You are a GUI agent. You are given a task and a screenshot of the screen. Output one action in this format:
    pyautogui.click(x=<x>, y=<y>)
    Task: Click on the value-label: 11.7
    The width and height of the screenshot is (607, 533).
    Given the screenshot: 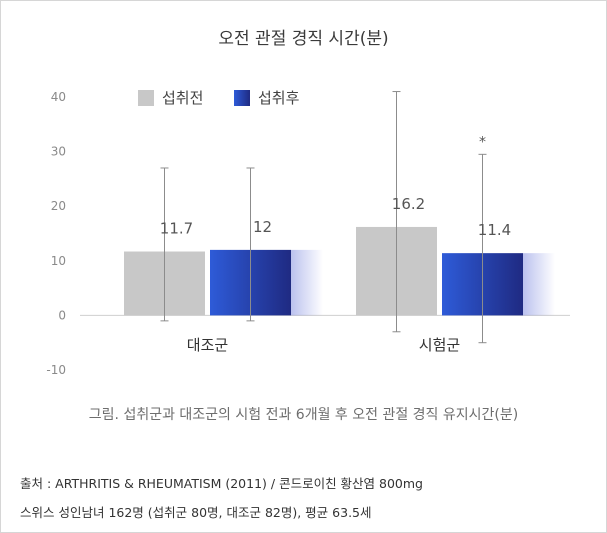 What is the action you would take?
    pyautogui.click(x=176, y=229)
    